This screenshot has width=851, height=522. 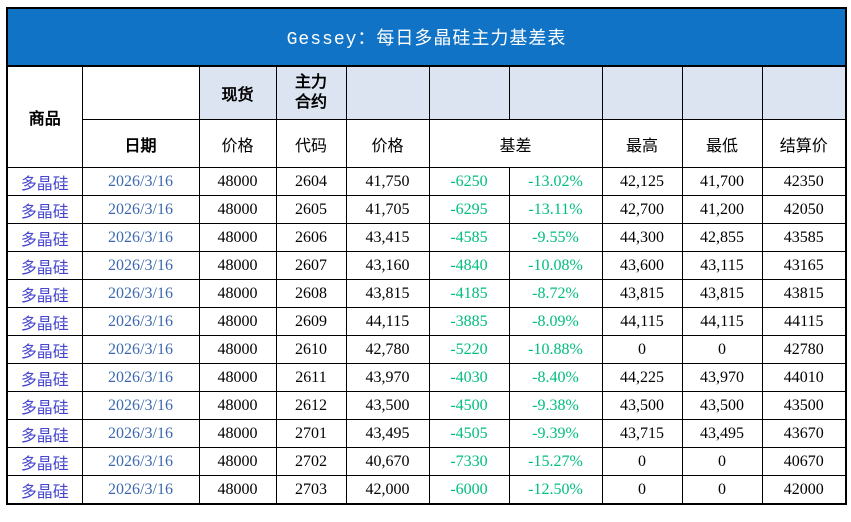 I want to click on cell-settlement: 43585, so click(x=804, y=237).